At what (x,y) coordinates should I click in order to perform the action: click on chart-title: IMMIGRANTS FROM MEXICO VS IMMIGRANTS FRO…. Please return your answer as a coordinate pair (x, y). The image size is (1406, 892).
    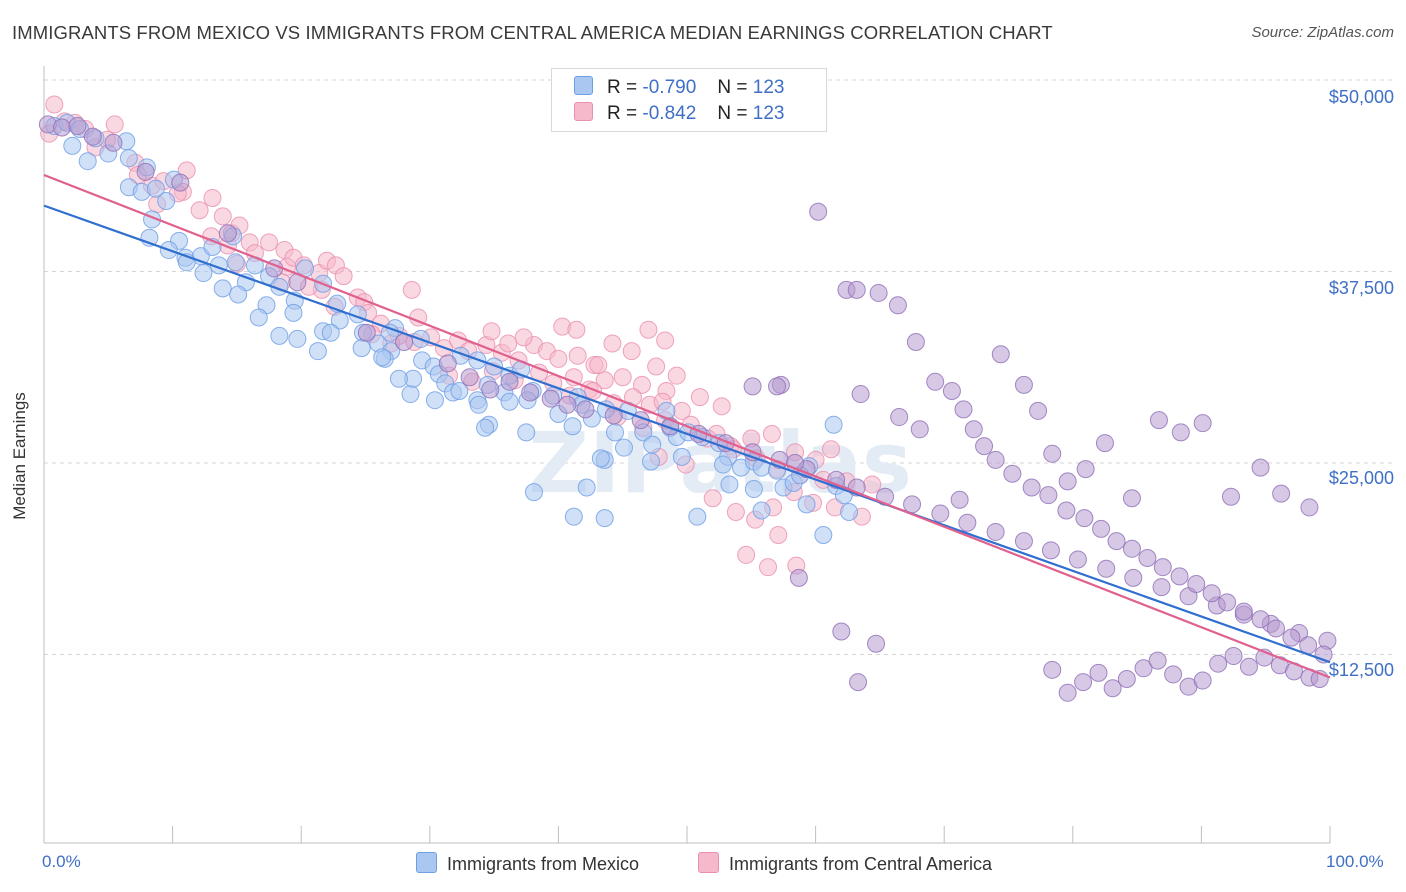
    Looking at the image, I should click on (532, 32).